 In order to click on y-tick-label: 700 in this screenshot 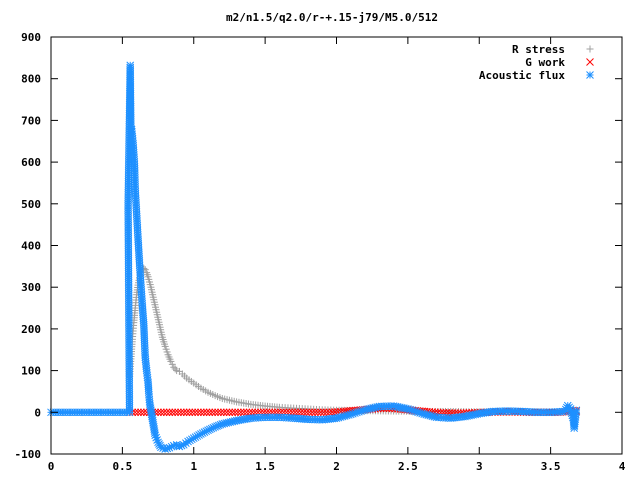, I will do `click(31, 120)`.